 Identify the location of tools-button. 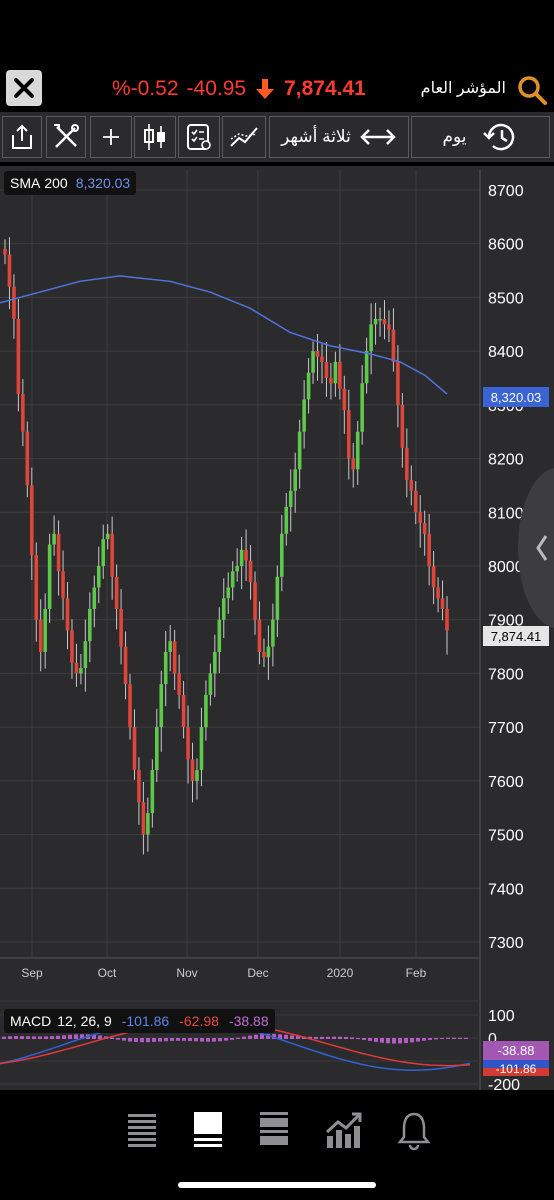
(66, 137).